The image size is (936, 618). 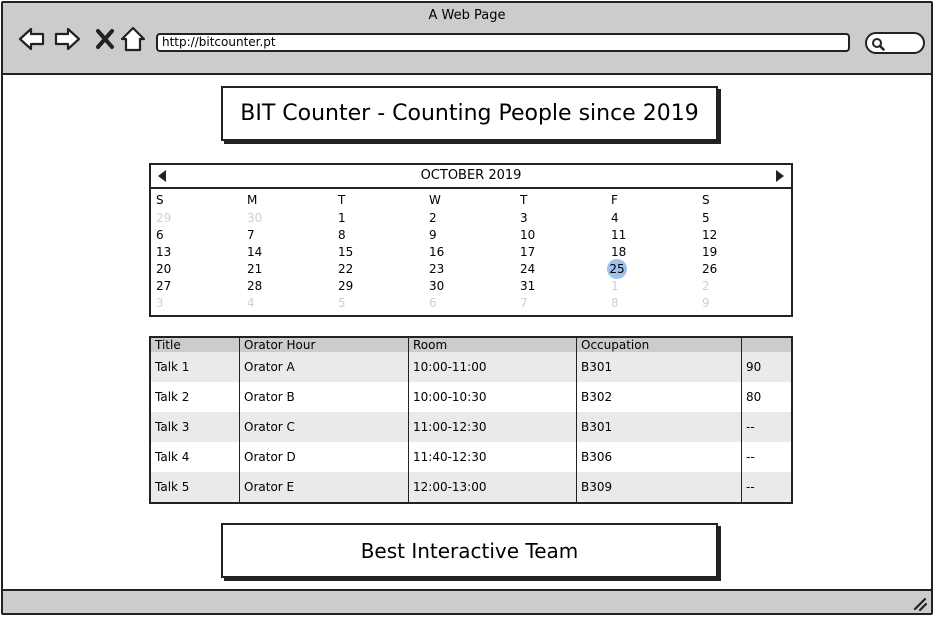 What do you see at coordinates (467, 15) in the screenshot?
I see `window-title: A Web Page` at bounding box center [467, 15].